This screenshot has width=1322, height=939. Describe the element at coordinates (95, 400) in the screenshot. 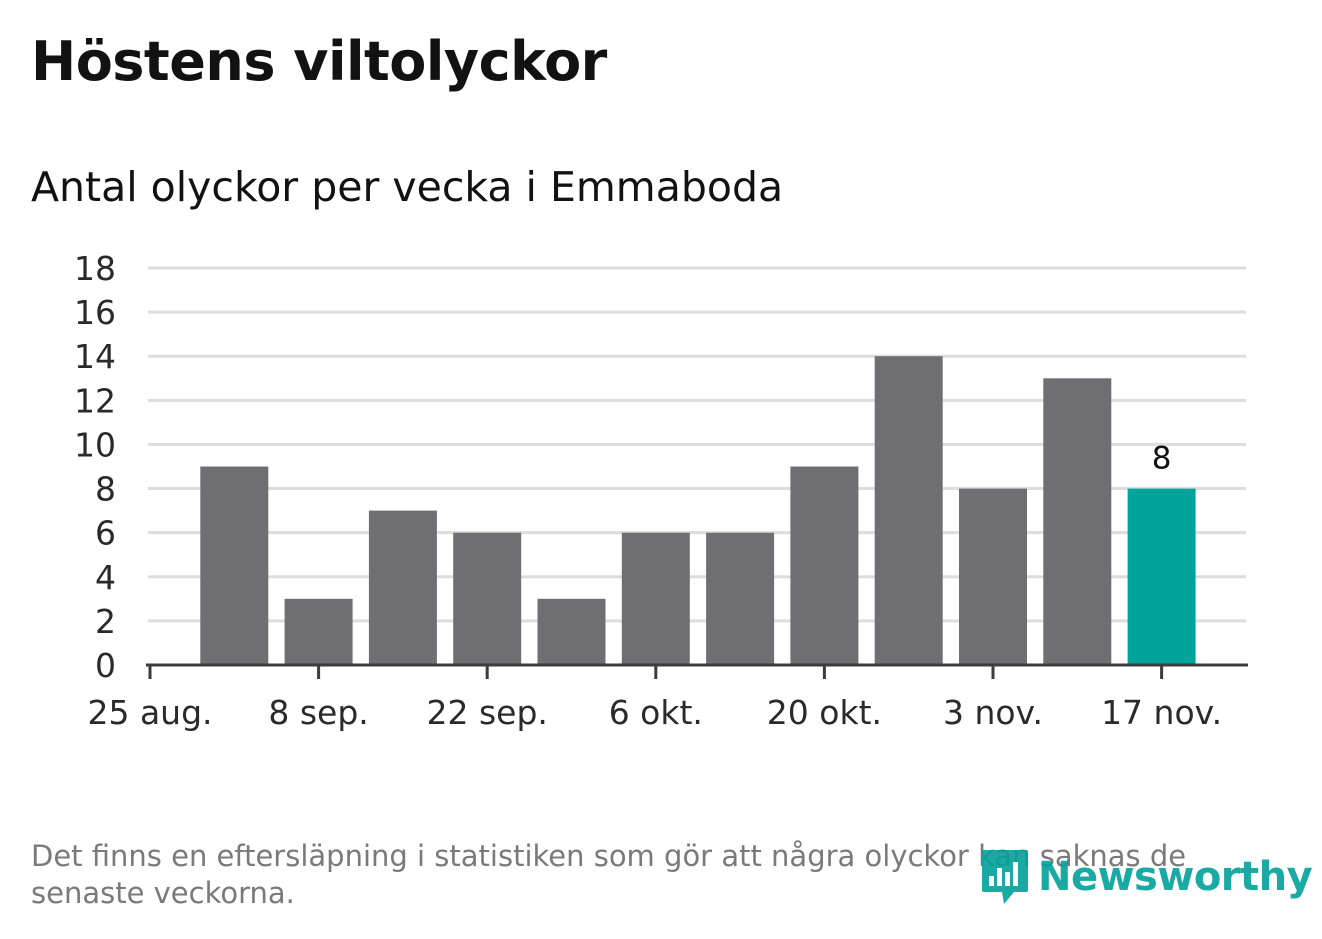

I see `y-tick-label: 12` at that location.